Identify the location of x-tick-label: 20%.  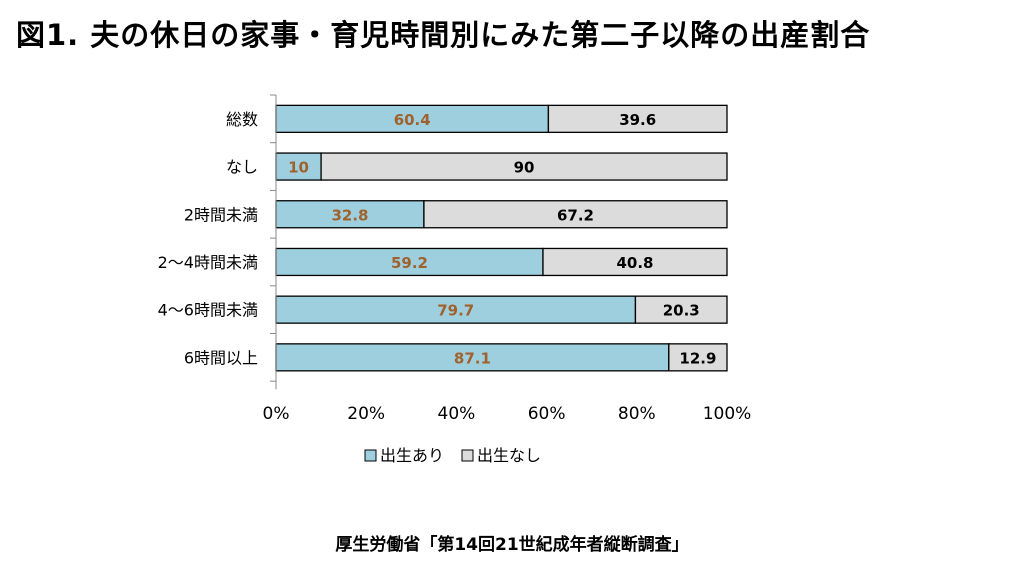
(366, 414).